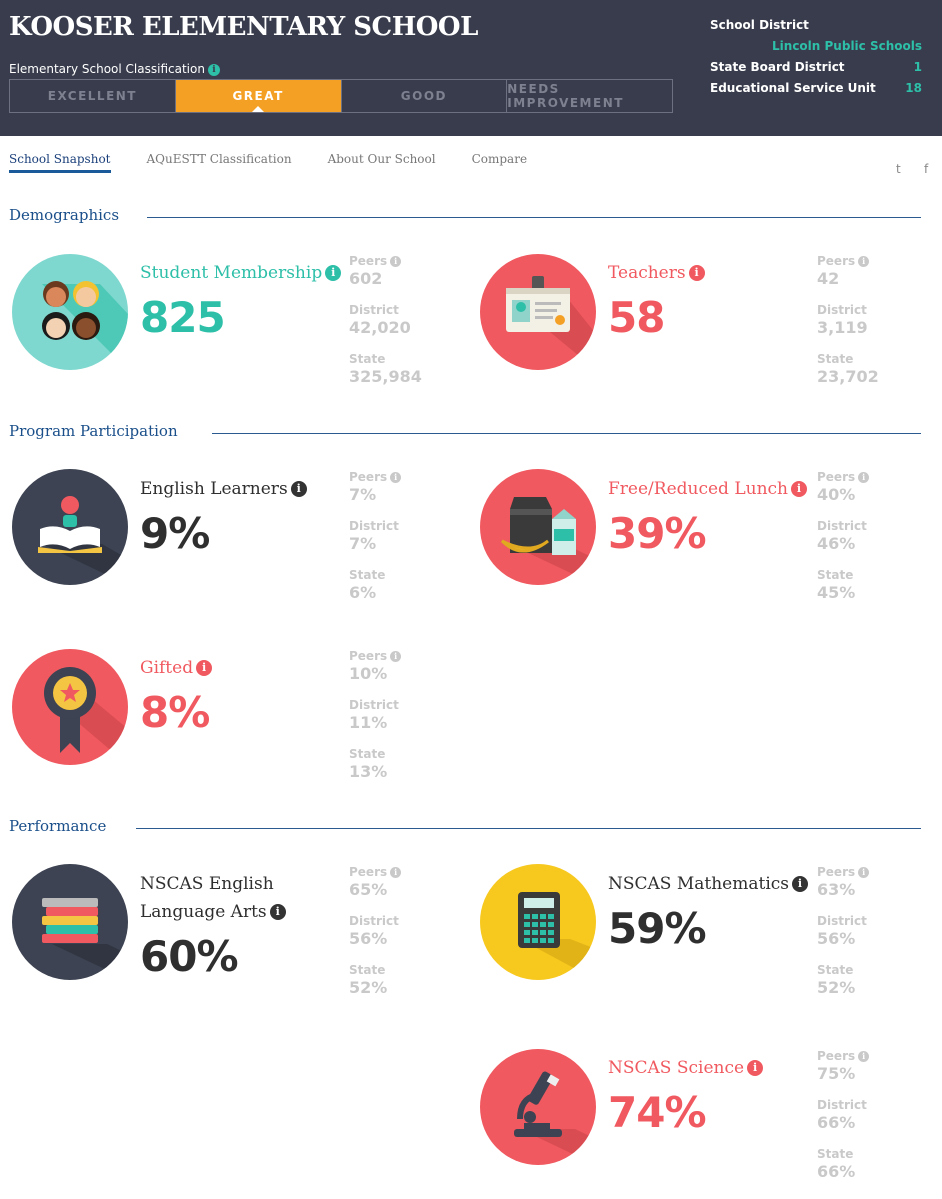 The width and height of the screenshot is (942, 1199). Describe the element at coordinates (368, 673) in the screenshot. I see `peers-value: 10%` at that location.